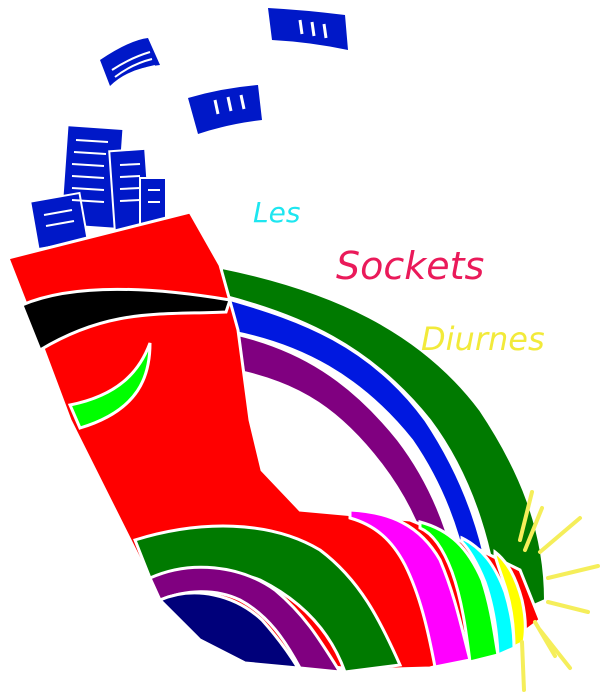 Image resolution: width=600 pixels, height=693 pixels. Describe the element at coordinates (98, 187) in the screenshot. I see `paper-stack-icon` at that location.